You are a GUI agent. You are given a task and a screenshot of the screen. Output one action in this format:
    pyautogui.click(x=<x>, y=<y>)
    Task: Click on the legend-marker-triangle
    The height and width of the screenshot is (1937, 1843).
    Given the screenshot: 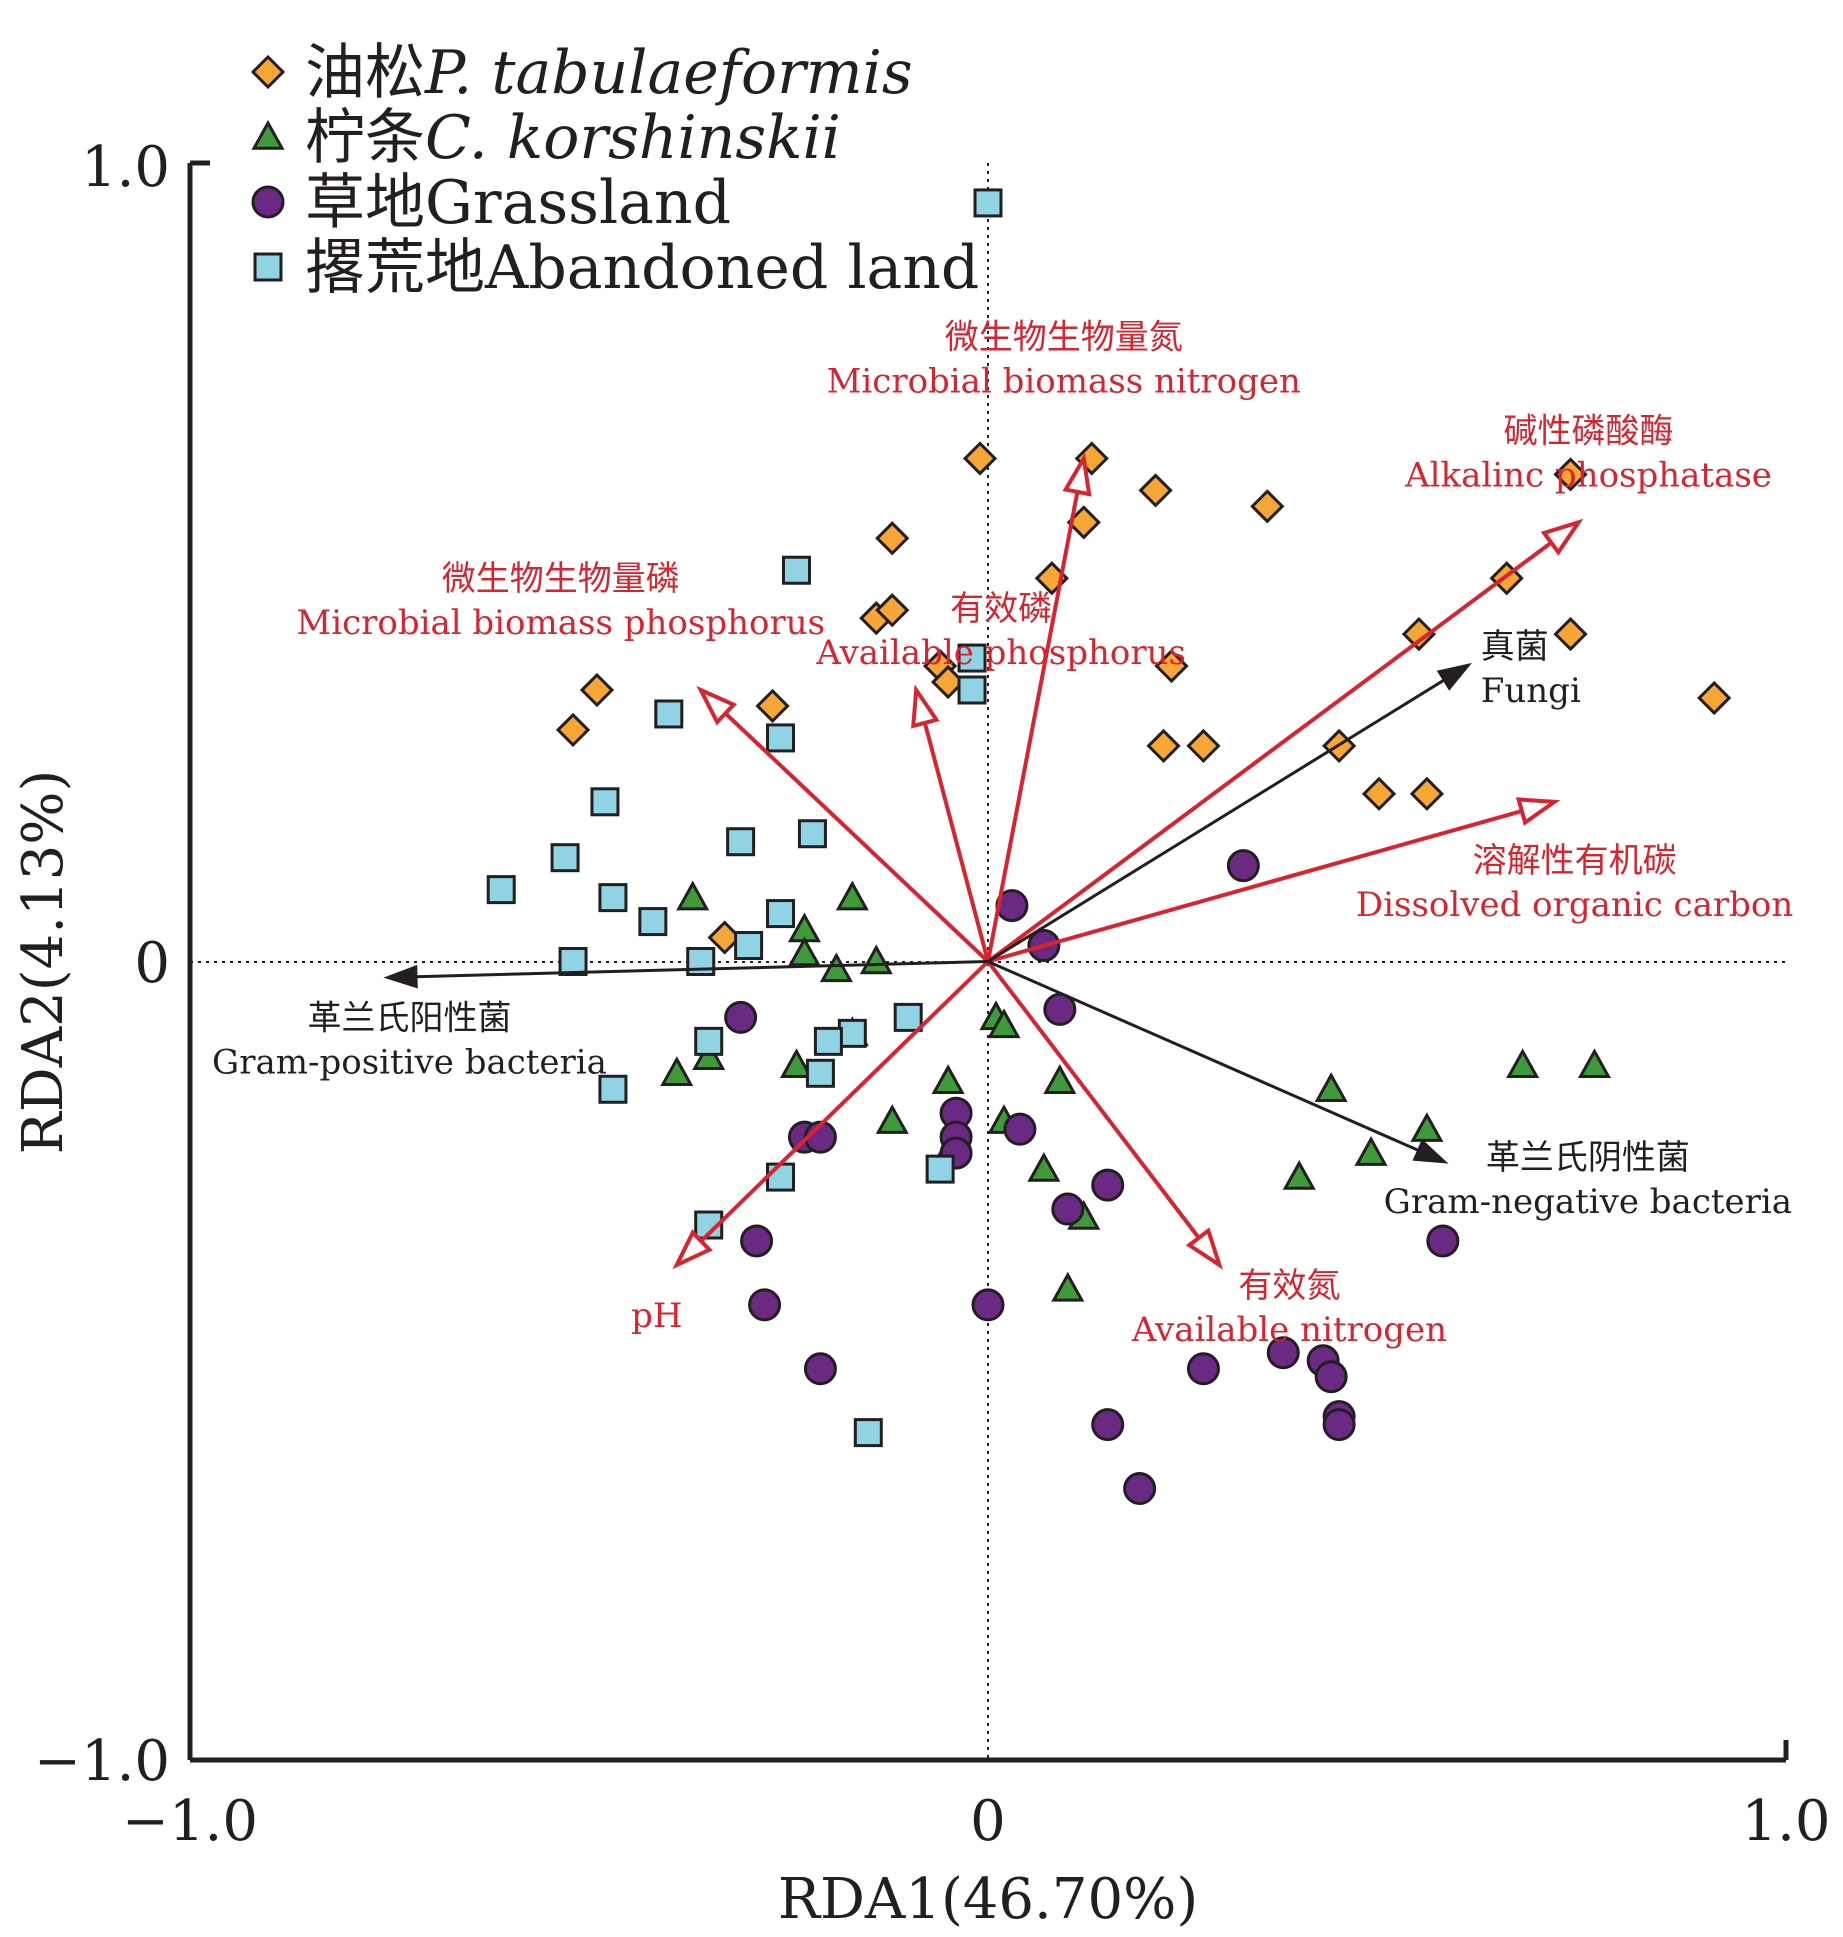 What is the action you would take?
    pyautogui.click(x=268, y=134)
    